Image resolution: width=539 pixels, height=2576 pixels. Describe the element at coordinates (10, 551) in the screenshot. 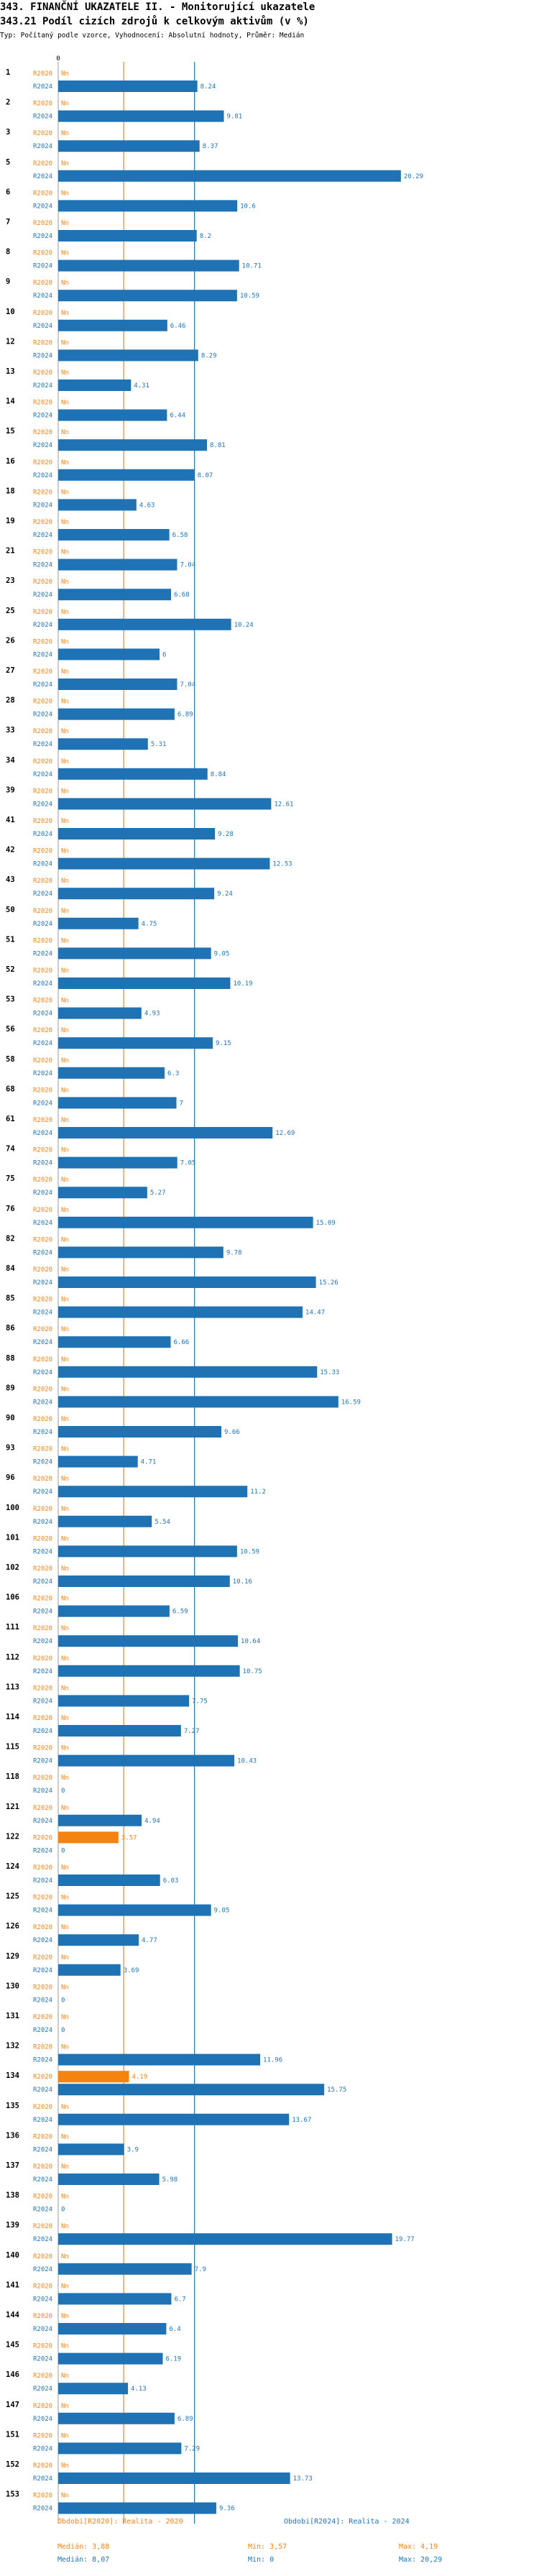

I see `category-label: 21` at that location.